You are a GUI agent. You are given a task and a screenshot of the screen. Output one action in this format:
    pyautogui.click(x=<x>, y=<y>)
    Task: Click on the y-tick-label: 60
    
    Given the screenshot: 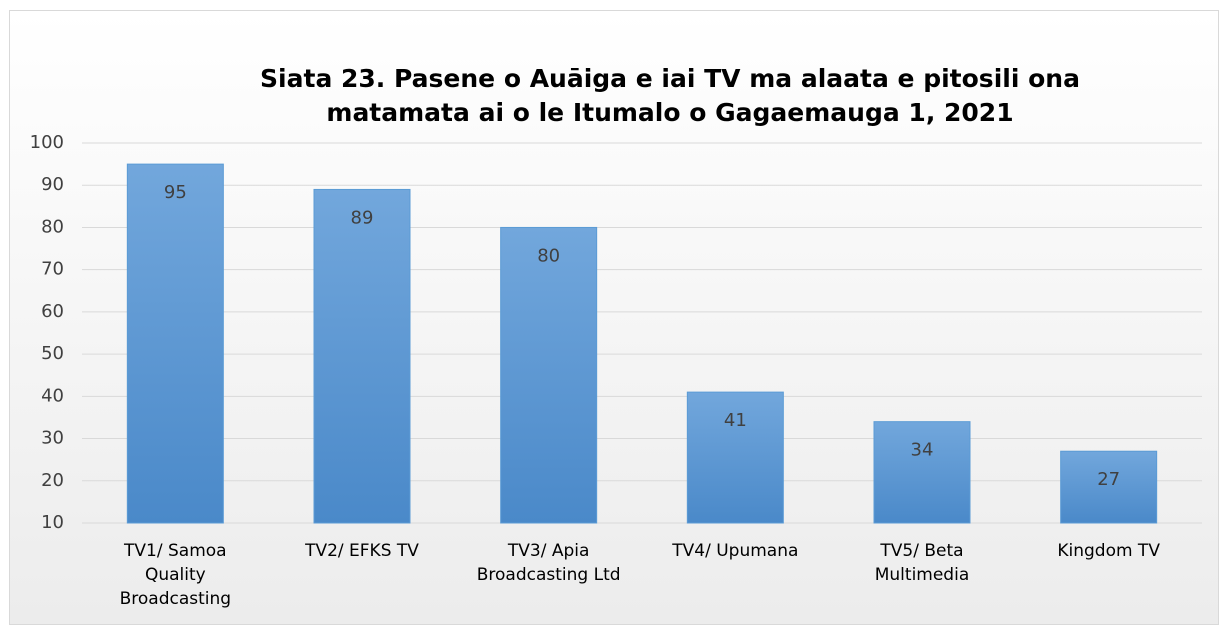 What is the action you would take?
    pyautogui.click(x=52, y=311)
    